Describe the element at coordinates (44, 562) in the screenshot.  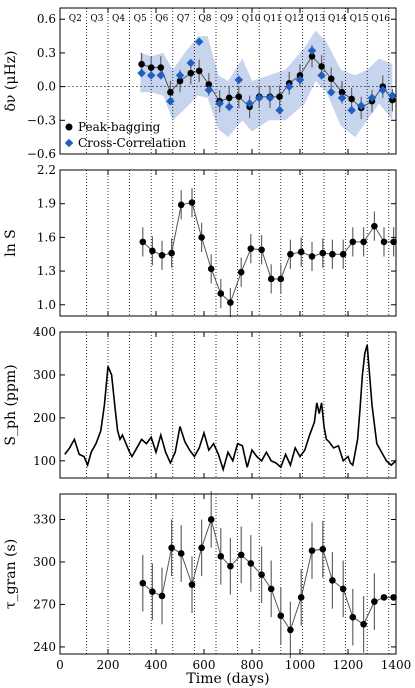
I see `y-tick-label: 300` at that location.